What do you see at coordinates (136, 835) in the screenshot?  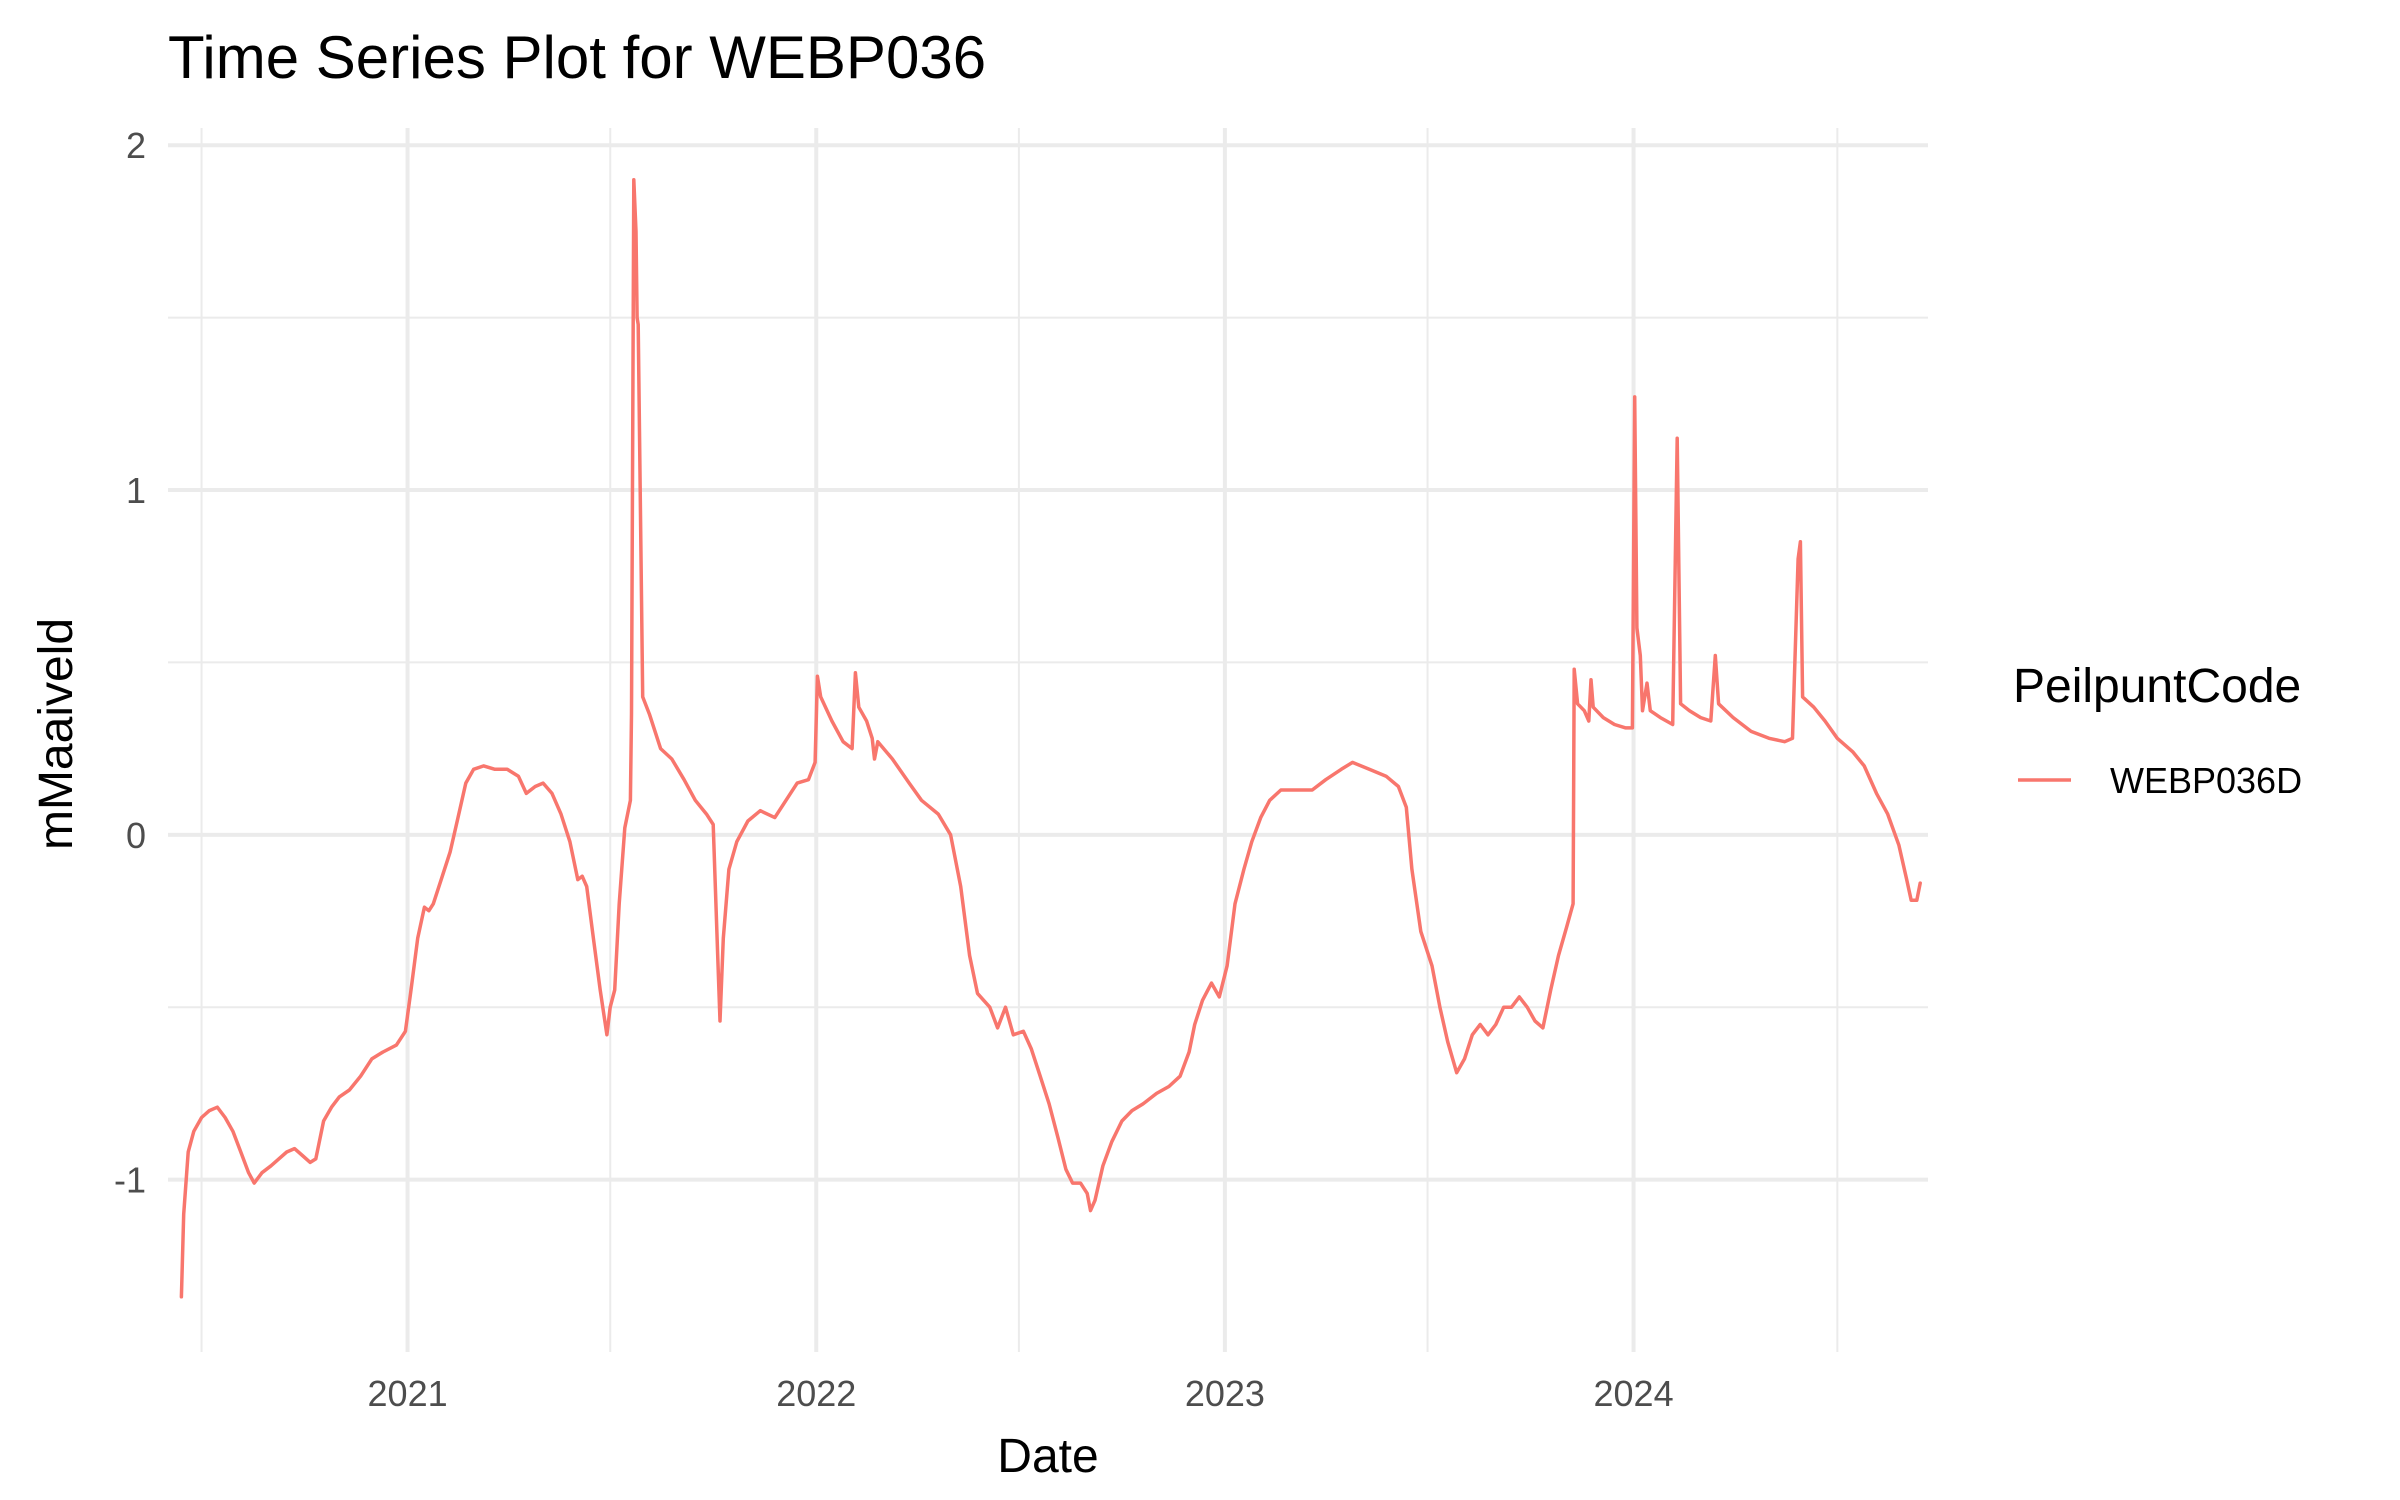 I see `y-tick-label: 0` at bounding box center [136, 835].